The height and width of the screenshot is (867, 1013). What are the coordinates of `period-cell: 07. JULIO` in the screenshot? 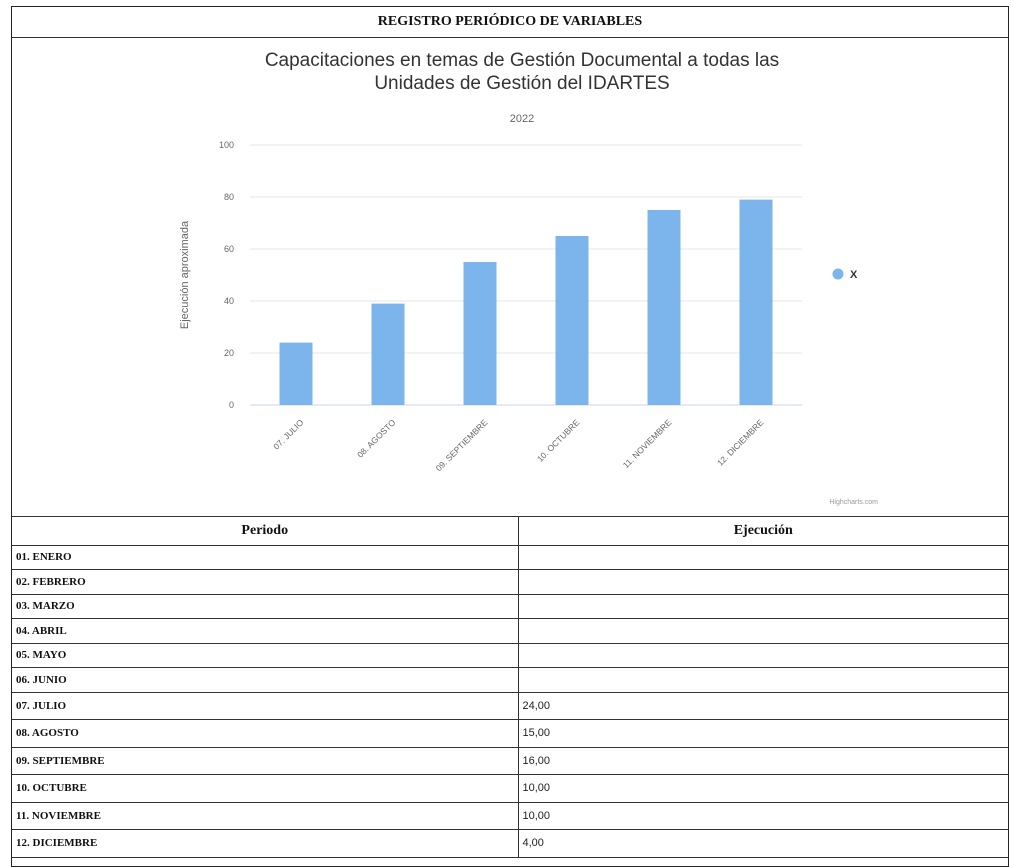 It's located at (265, 706).